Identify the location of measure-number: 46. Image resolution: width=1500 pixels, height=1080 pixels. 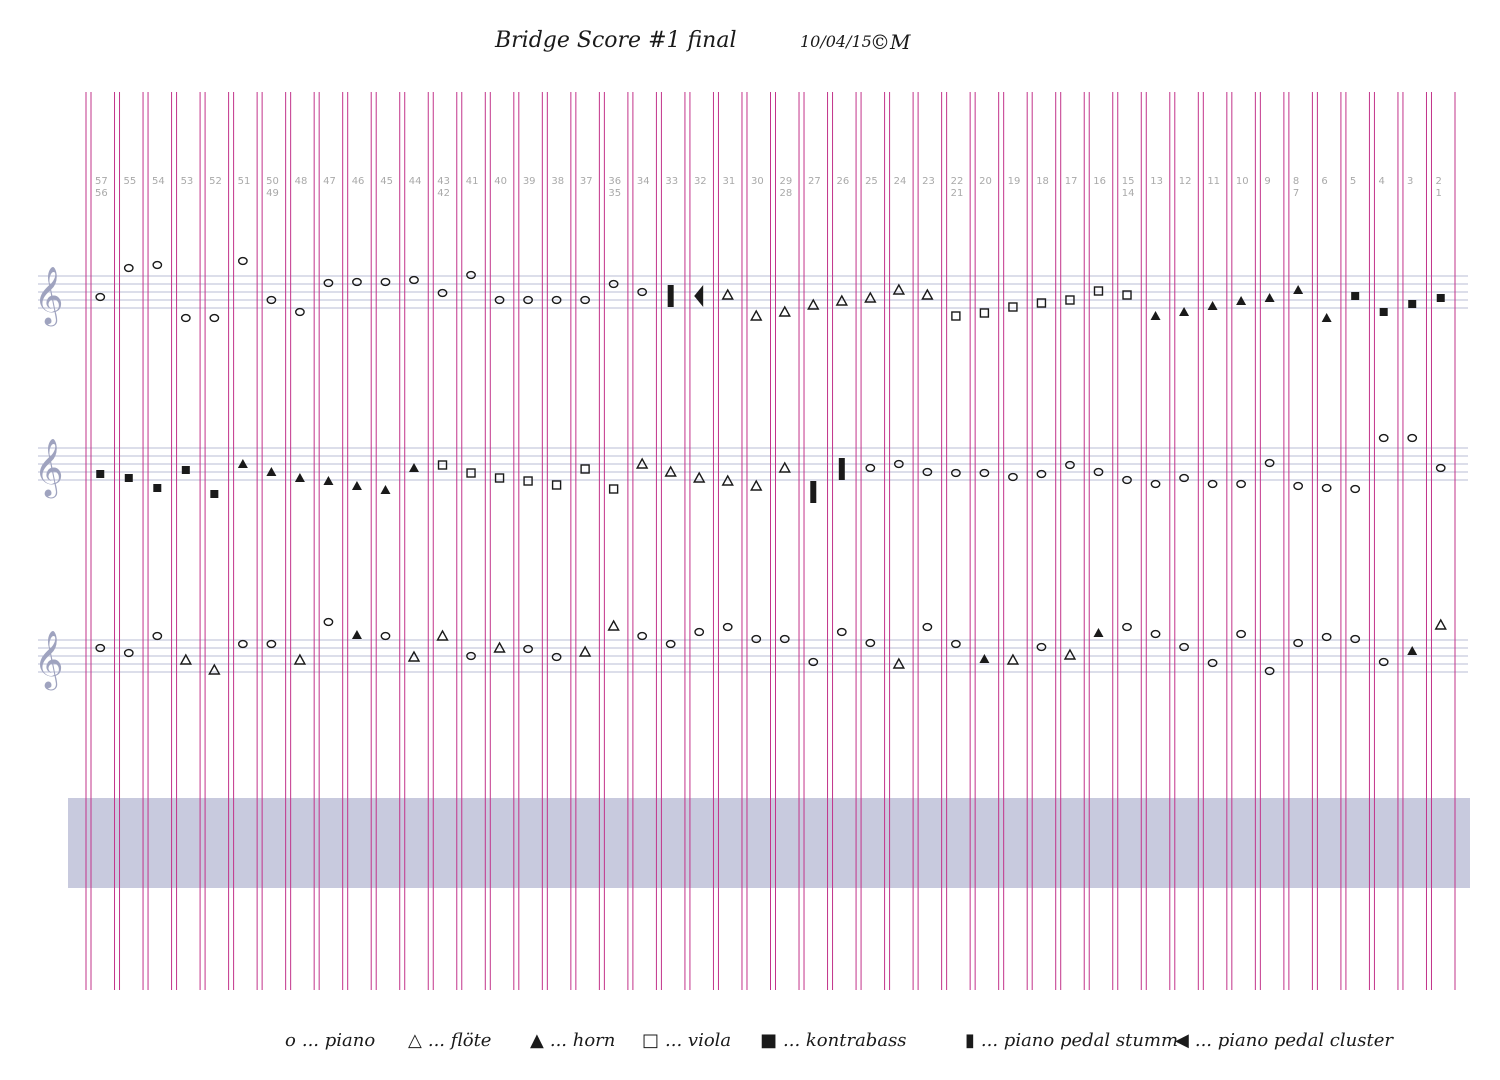
(358, 181).